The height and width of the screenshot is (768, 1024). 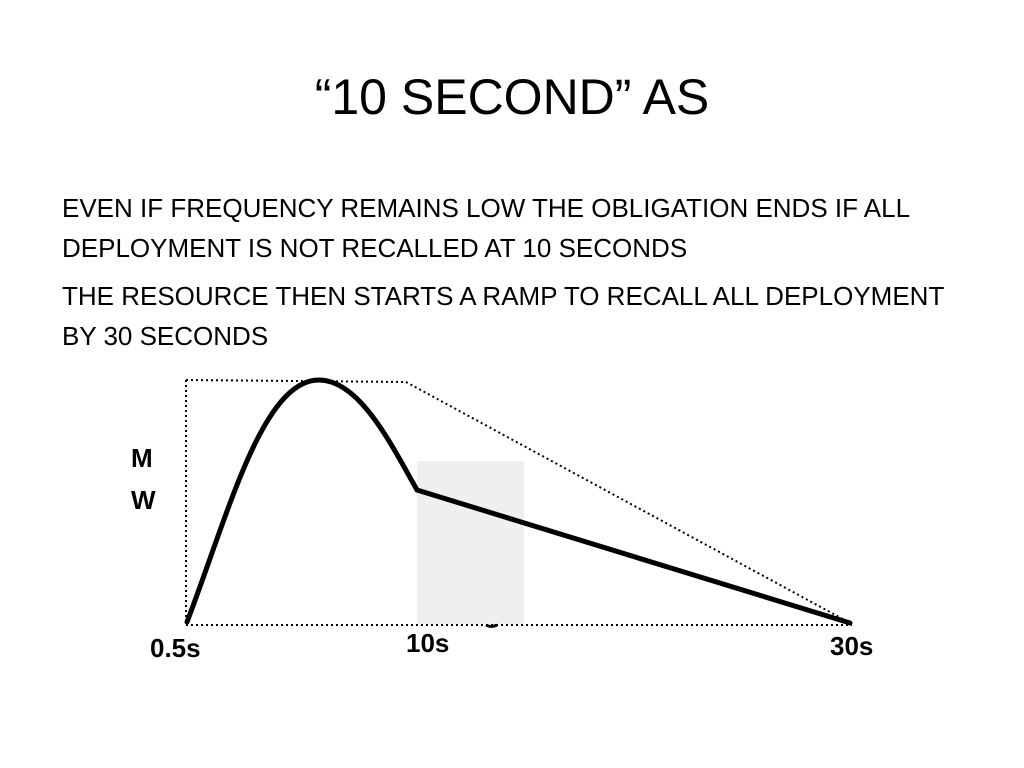 I want to click on time-label-mid: 10s, so click(x=427, y=643).